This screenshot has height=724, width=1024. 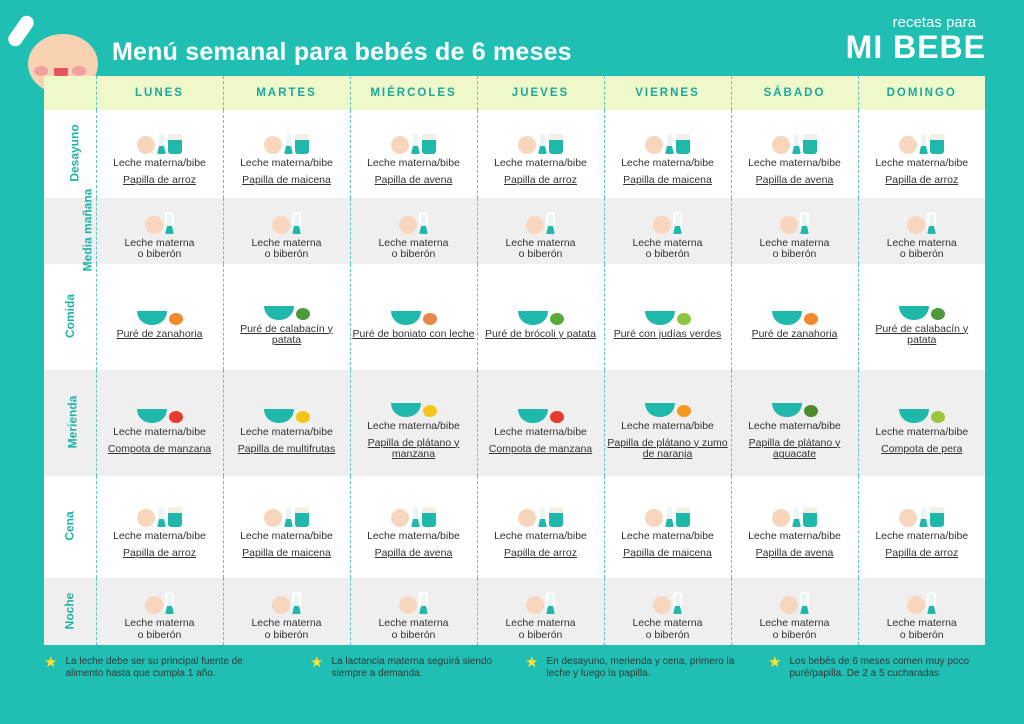 I want to click on recipe-link: Papilla de plátano y zumo de naranja, so click(x=667, y=448).